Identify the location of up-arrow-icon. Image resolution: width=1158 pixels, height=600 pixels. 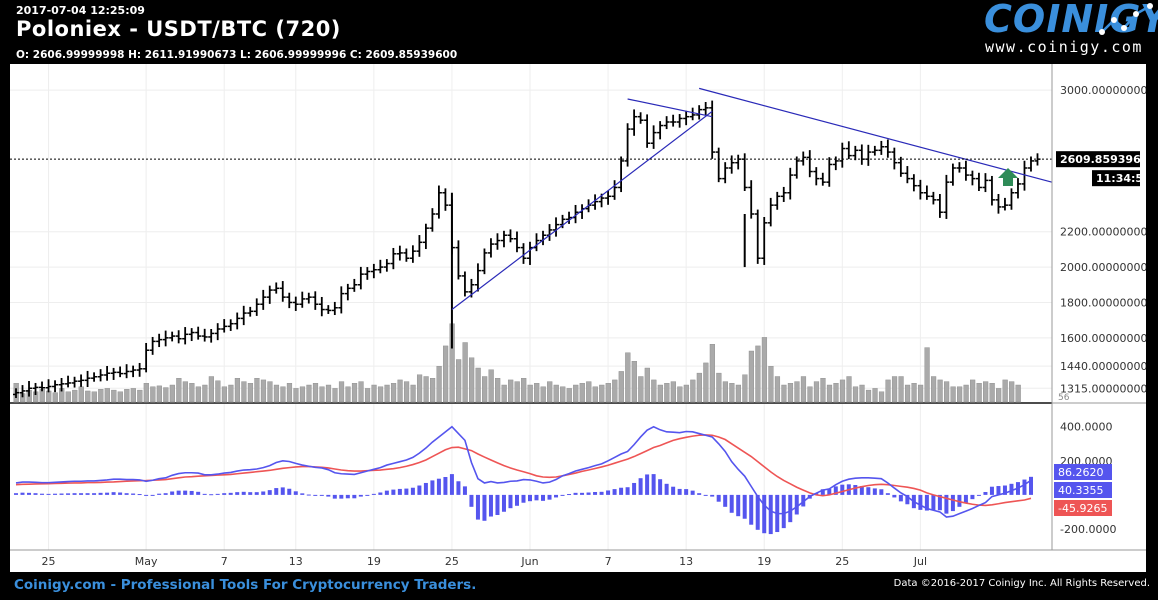
(1008, 177).